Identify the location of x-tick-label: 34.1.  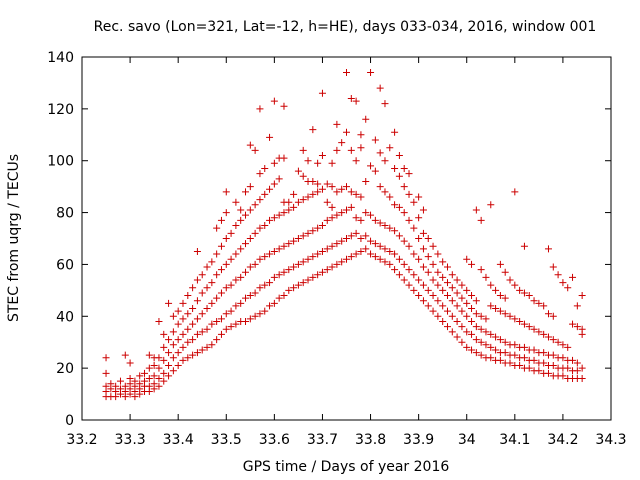
(514, 440).